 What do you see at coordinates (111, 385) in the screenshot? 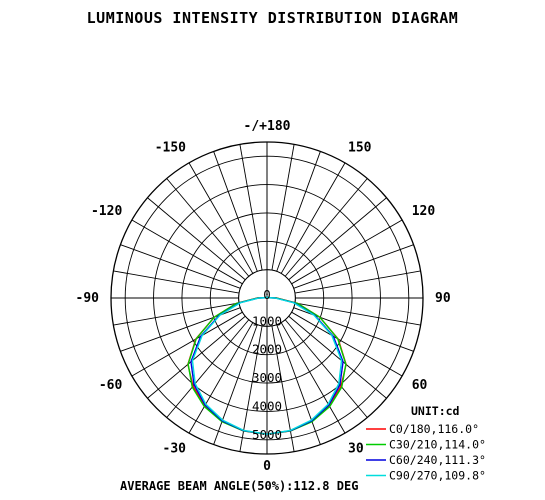
I see `angle-label: -60` at bounding box center [111, 385].